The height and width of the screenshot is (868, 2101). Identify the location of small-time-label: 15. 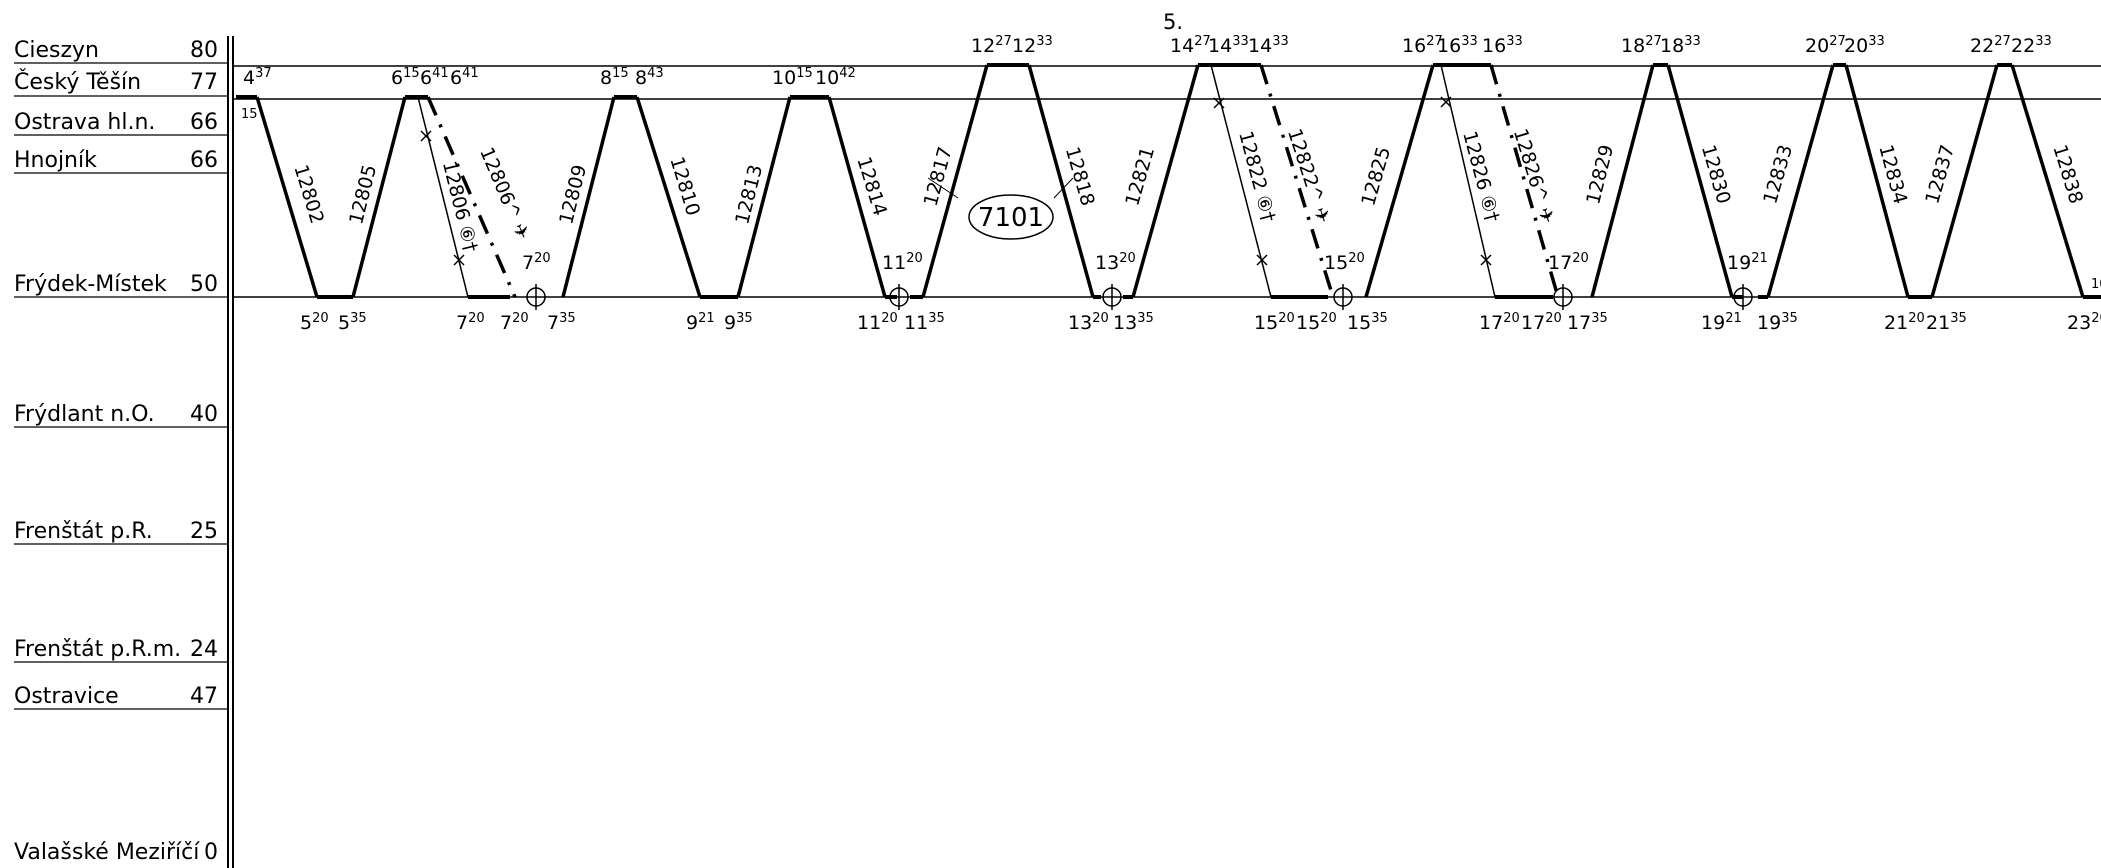
(249, 114).